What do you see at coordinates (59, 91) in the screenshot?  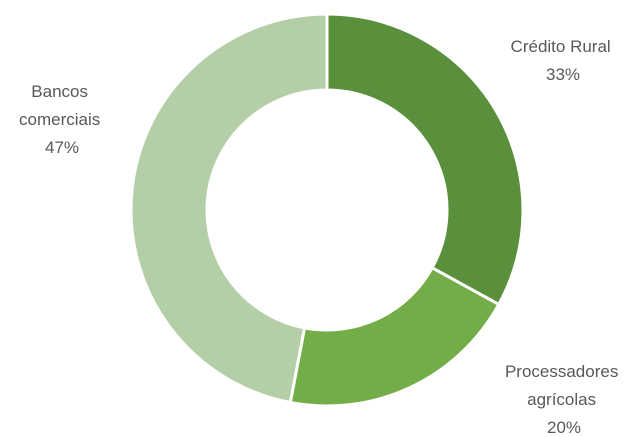 I see `slice-label-bancos-line1: Bancos` at bounding box center [59, 91].